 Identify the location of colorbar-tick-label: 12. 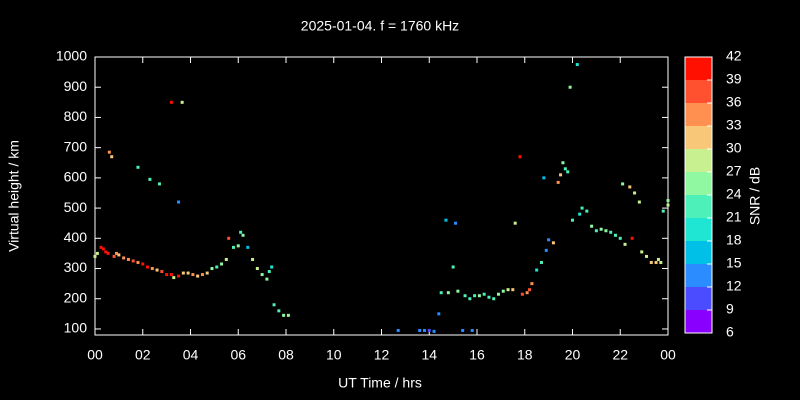
(734, 286).